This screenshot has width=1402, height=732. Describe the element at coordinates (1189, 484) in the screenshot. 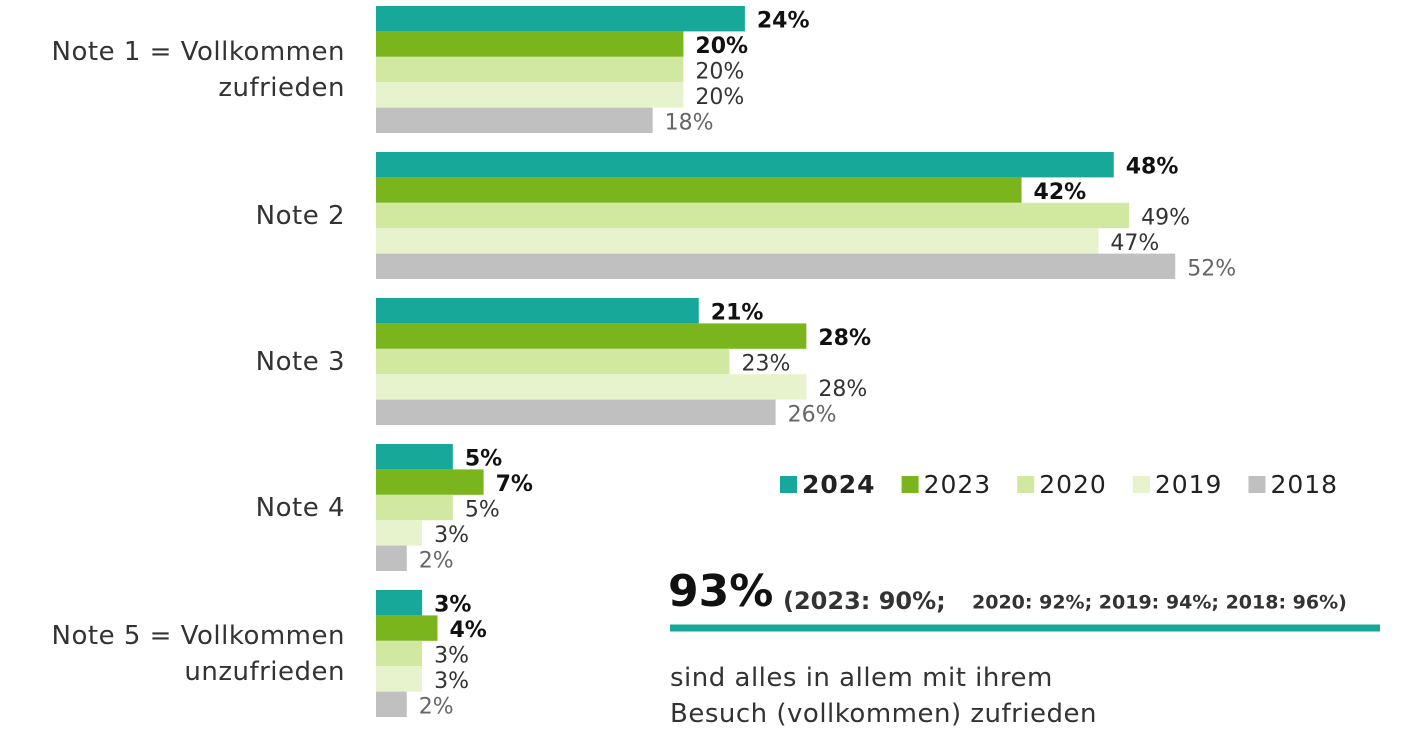

I see `legend-label: 2019` at that location.